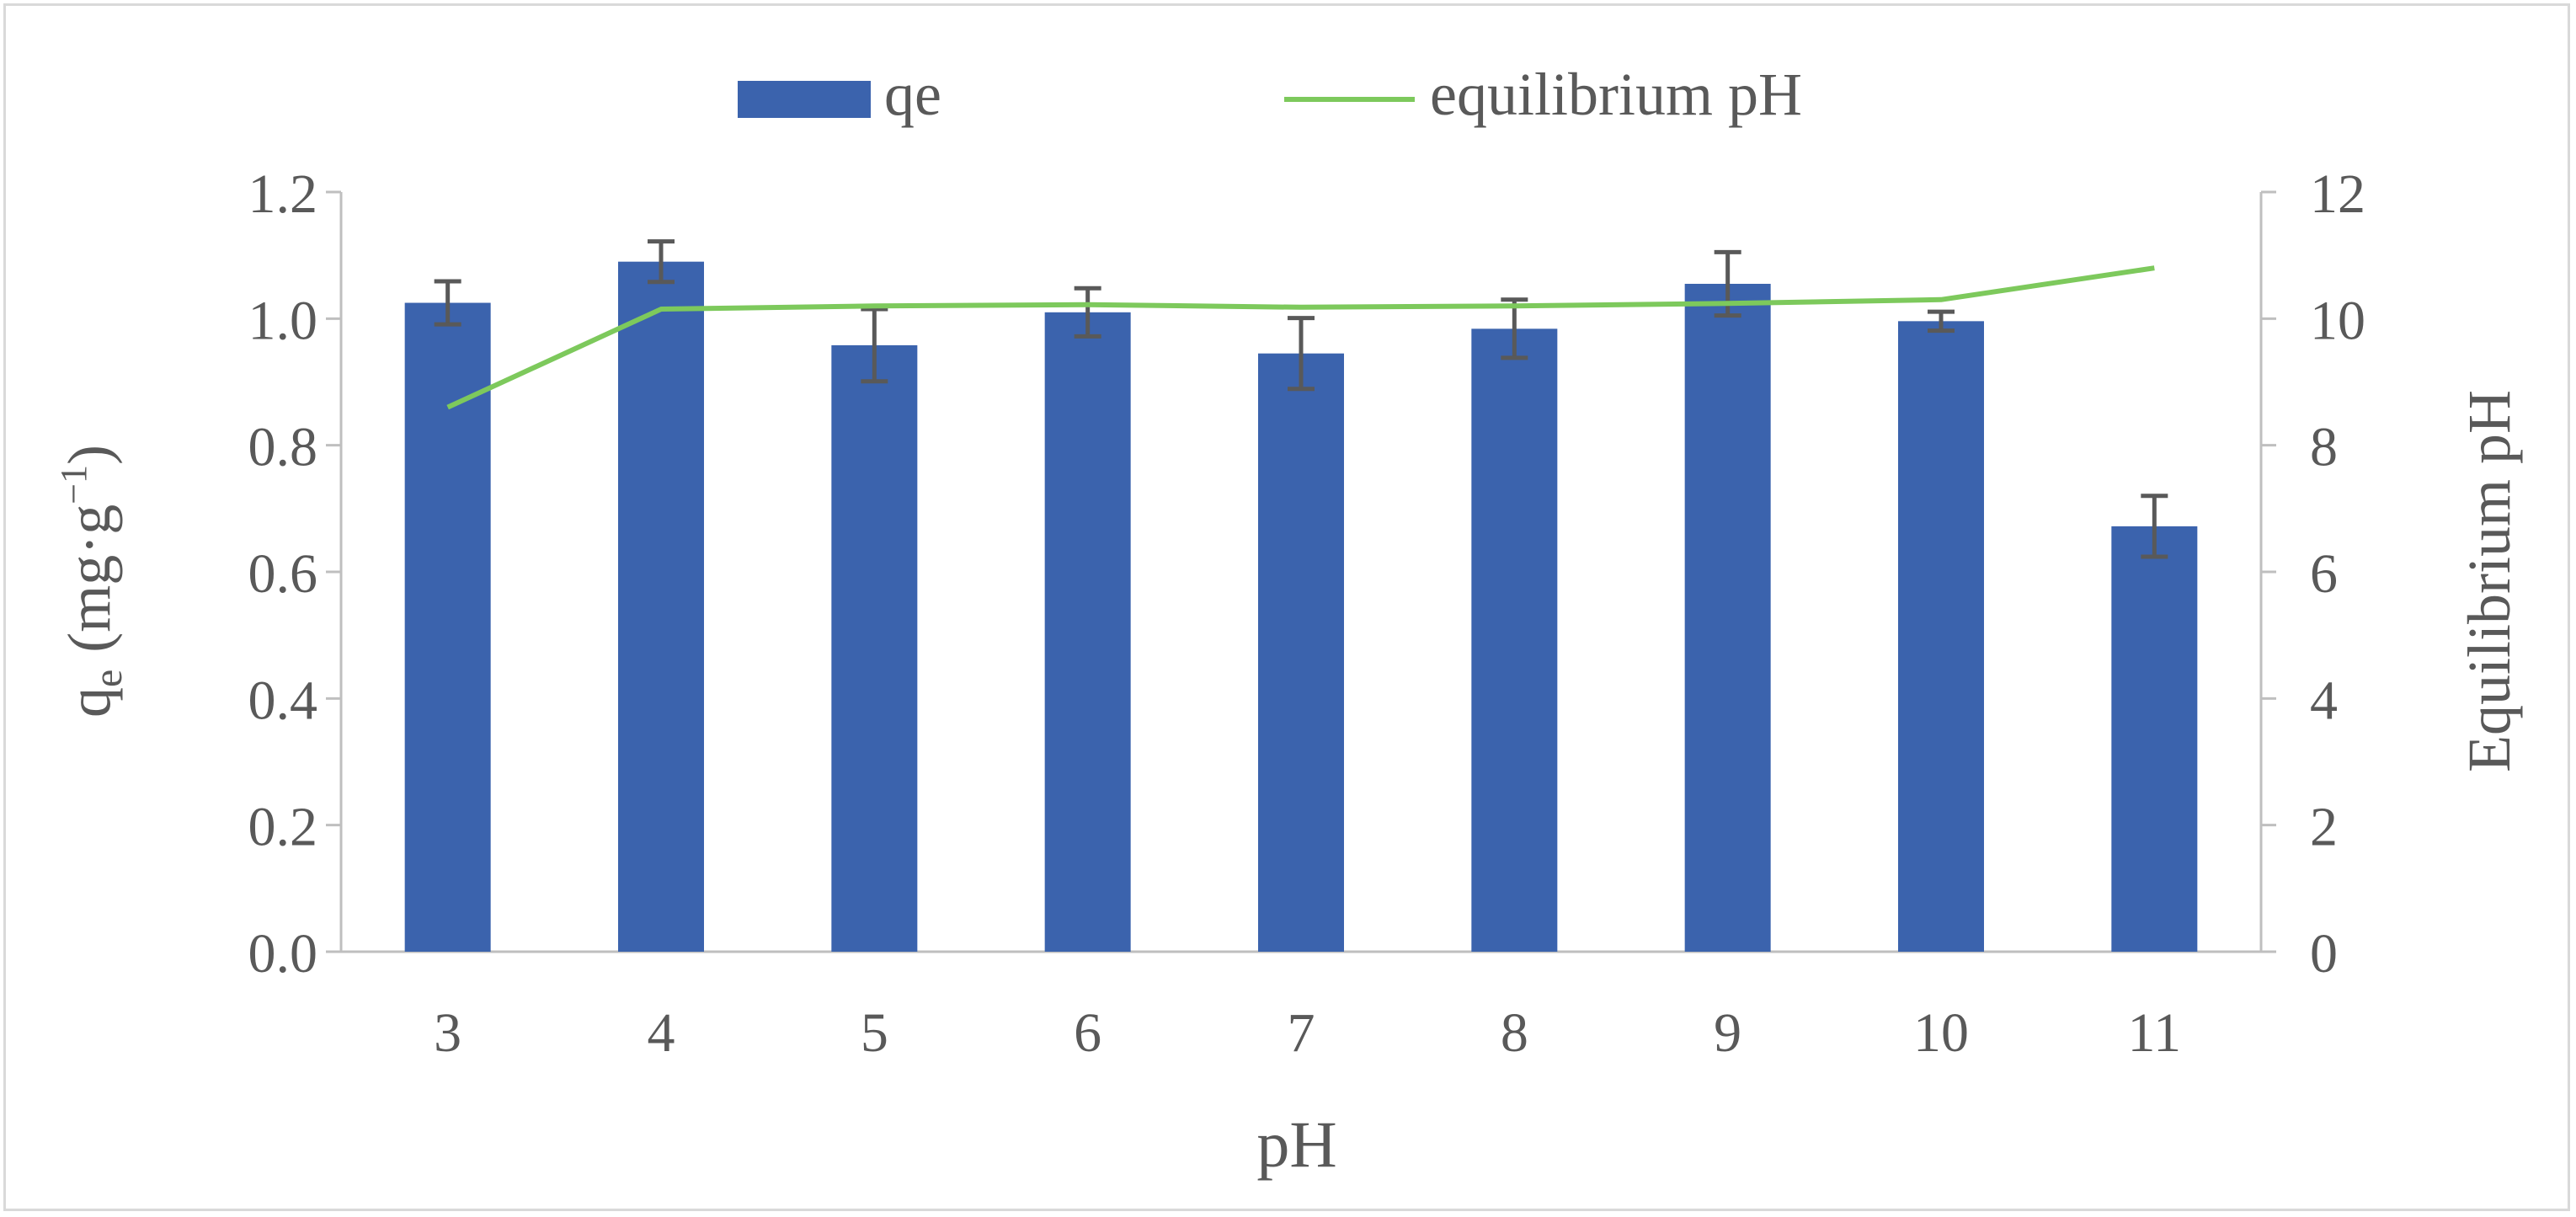  What do you see at coordinates (661, 1033) in the screenshot?
I see `x-tick-label: 4` at bounding box center [661, 1033].